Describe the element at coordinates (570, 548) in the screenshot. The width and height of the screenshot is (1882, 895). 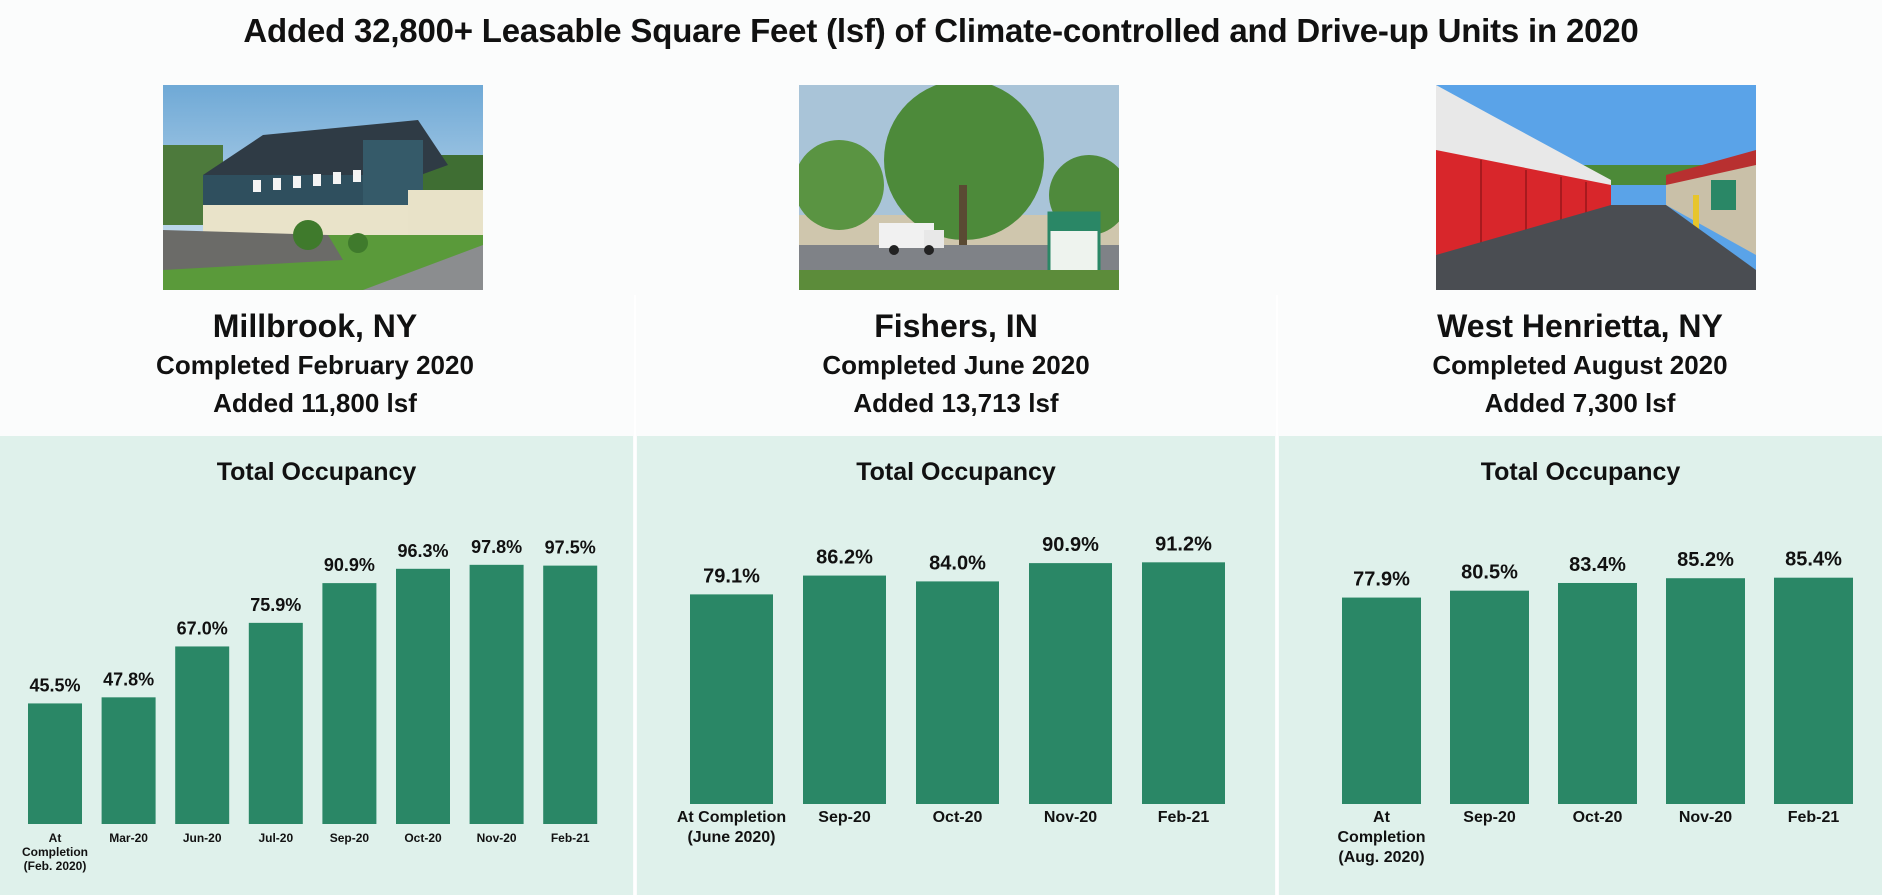
I see `value-label-7: 97.5%` at that location.